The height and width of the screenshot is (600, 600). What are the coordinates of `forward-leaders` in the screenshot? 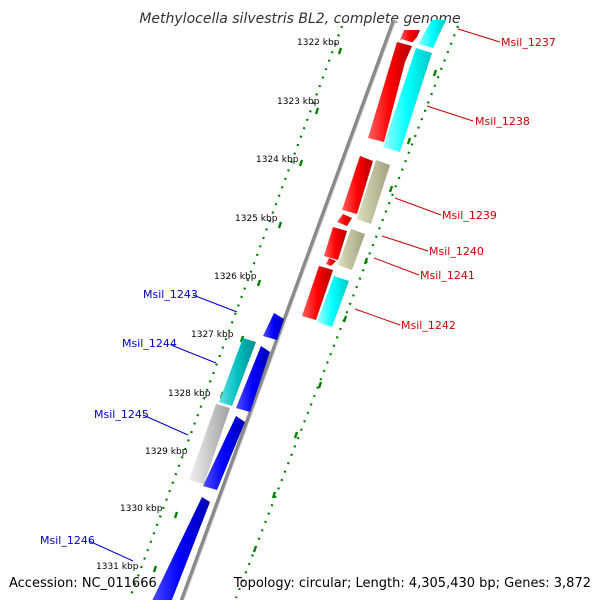 It's located at (427, 177).